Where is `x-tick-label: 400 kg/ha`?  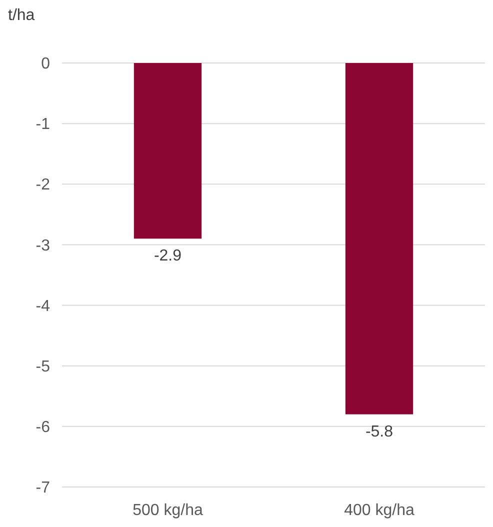
x-tick-label: 400 kg/ha is located at coordinates (379, 510).